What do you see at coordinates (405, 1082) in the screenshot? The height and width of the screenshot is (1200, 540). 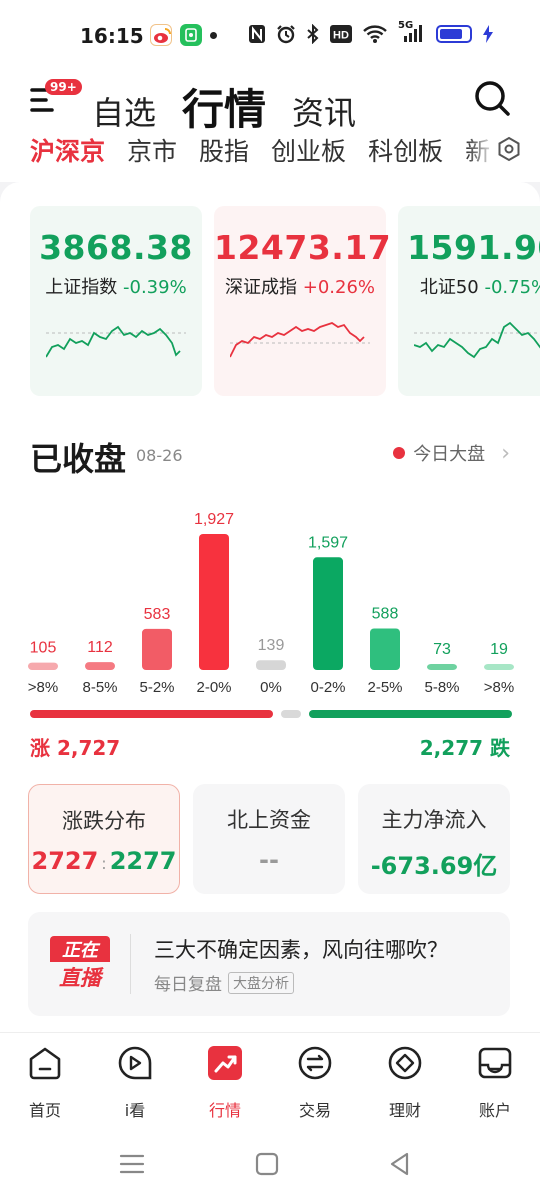 I see `tab-wealth: 理财` at bounding box center [405, 1082].